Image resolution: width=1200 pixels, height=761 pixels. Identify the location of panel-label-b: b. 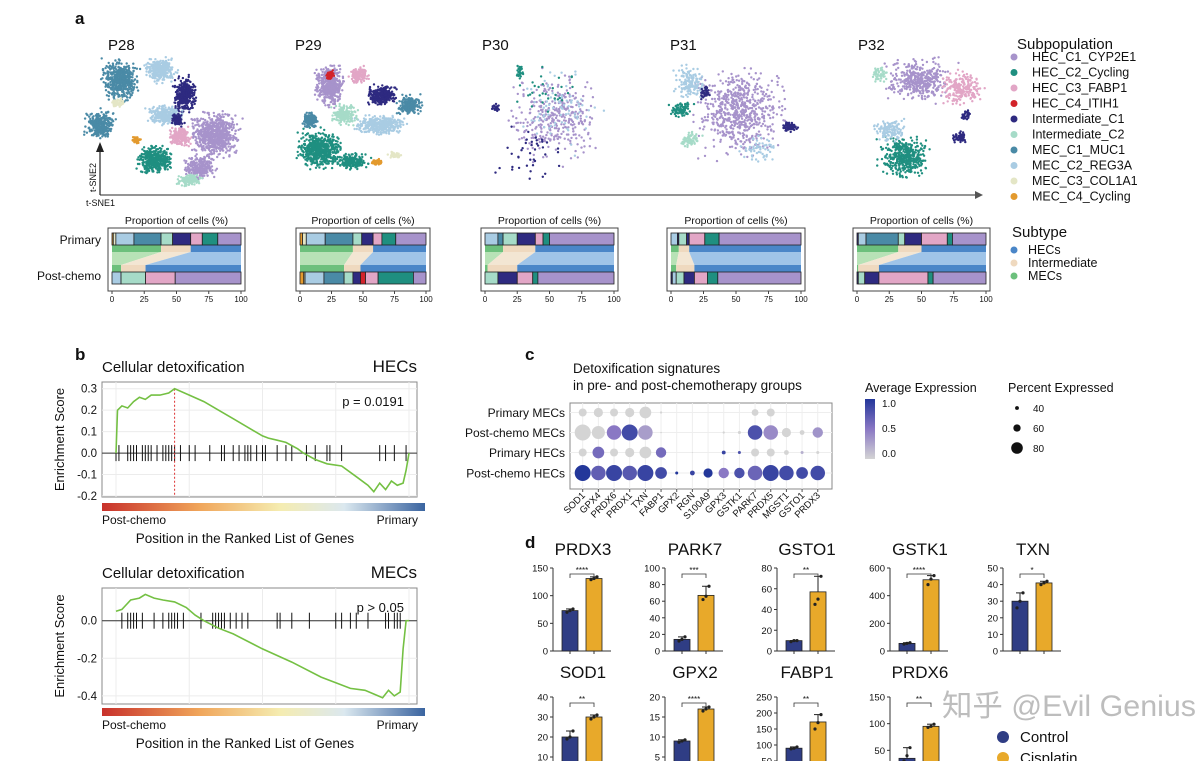
(80, 354).